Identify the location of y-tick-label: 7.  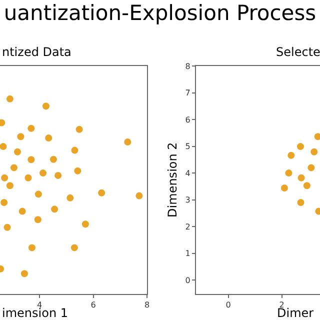
(187, 93).